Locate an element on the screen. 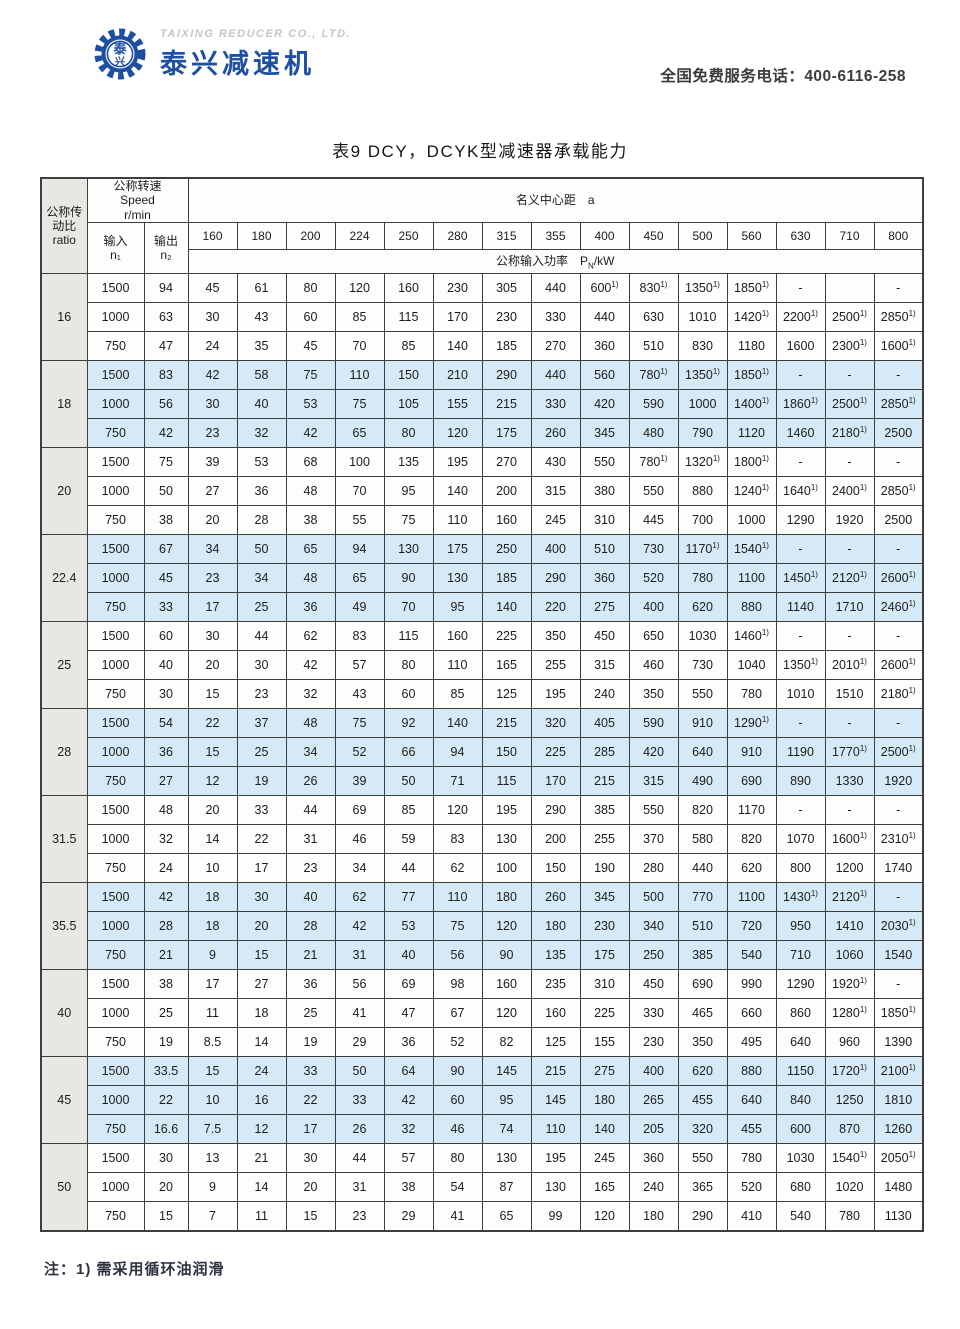 This screenshot has width=960, height=1329. power-cell: 225 is located at coordinates (506, 636).